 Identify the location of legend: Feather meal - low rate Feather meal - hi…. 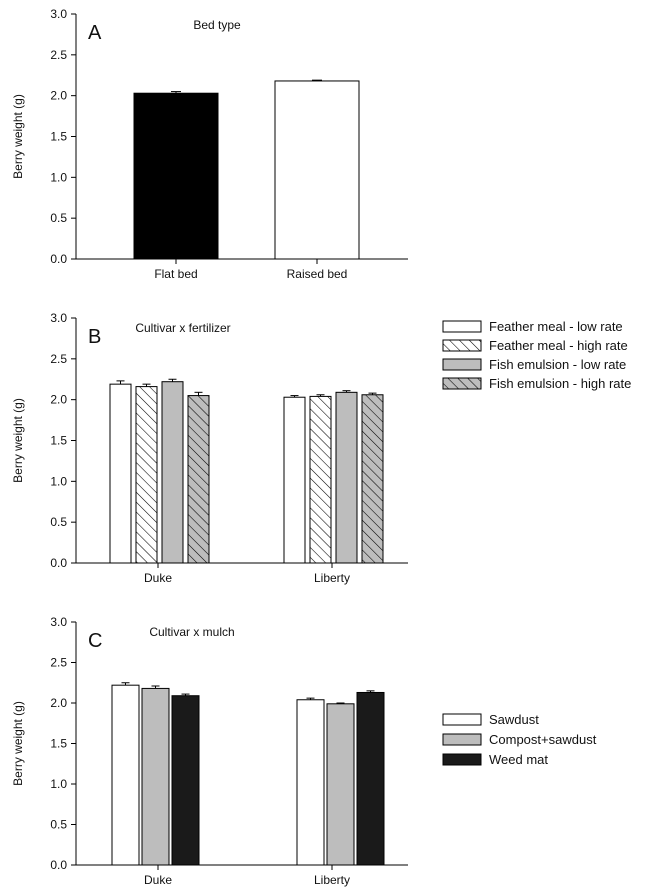
(536, 355).